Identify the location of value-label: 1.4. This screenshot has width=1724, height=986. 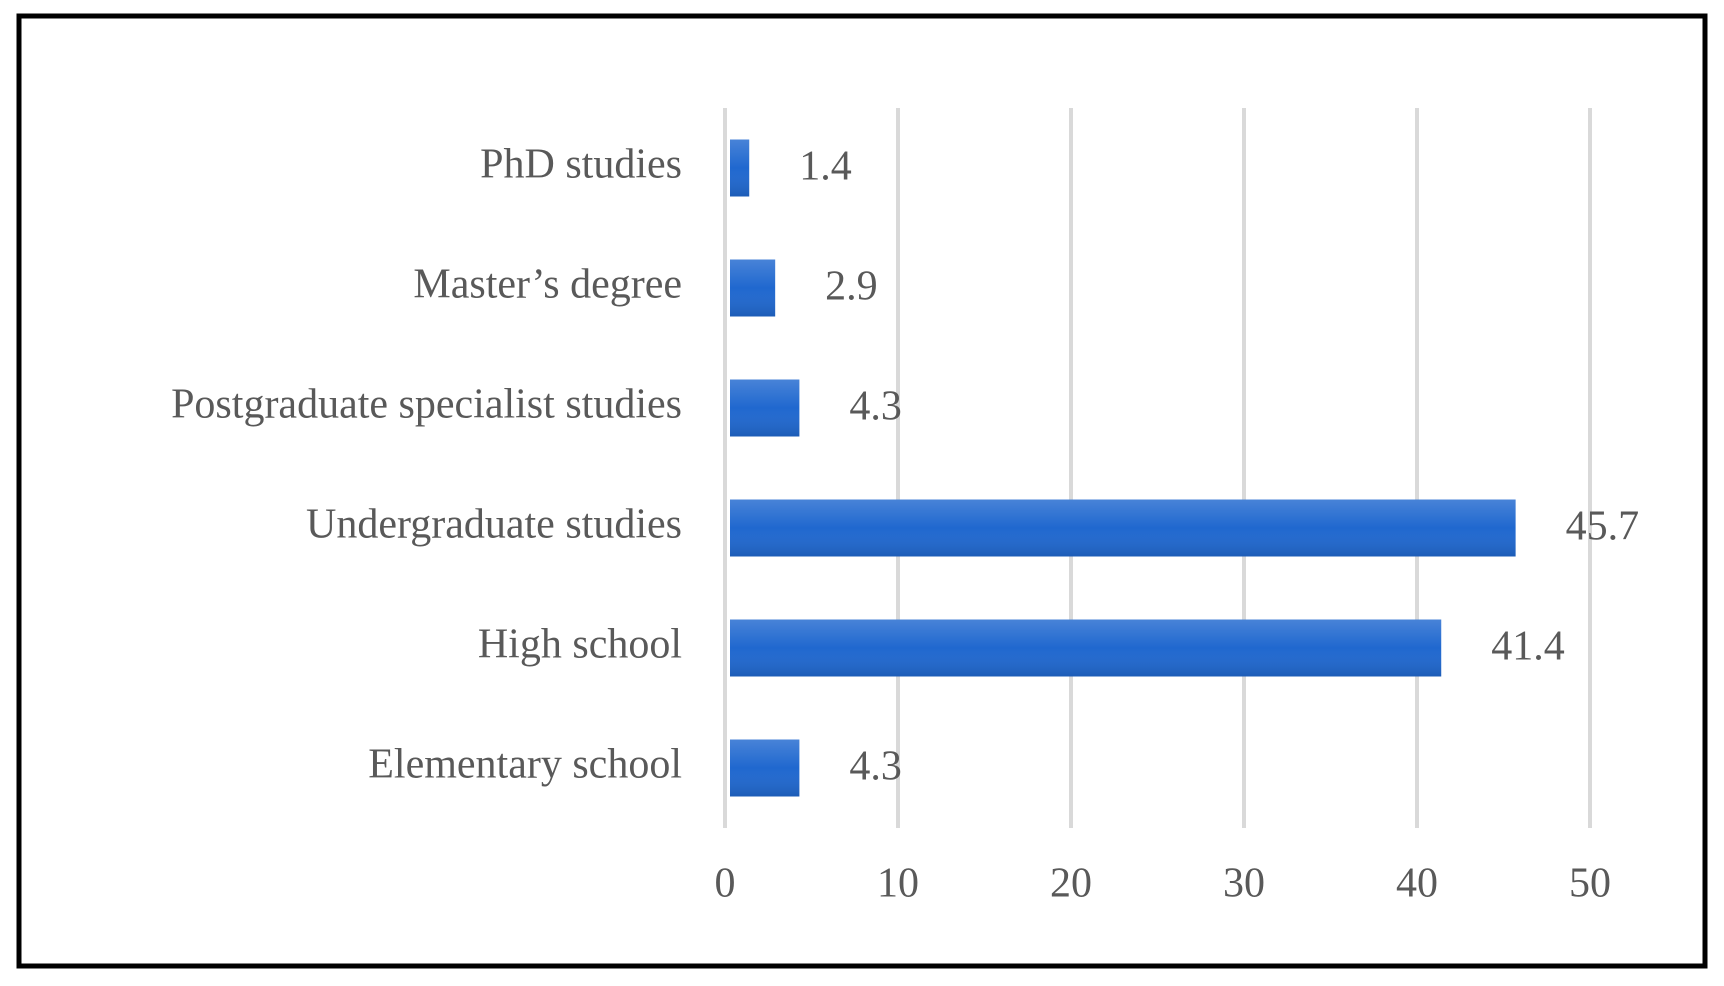
(825, 167).